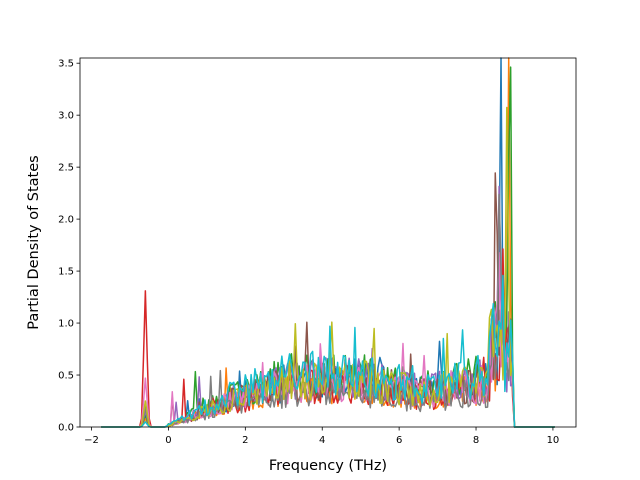 Image resolution: width=640 pixels, height=480 pixels. Describe the element at coordinates (69, 246) in the screenshot. I see `y-axis-ticks: 0.0 0.5 1.0 1.5 2.0 2.5 3.0 3.5` at that location.